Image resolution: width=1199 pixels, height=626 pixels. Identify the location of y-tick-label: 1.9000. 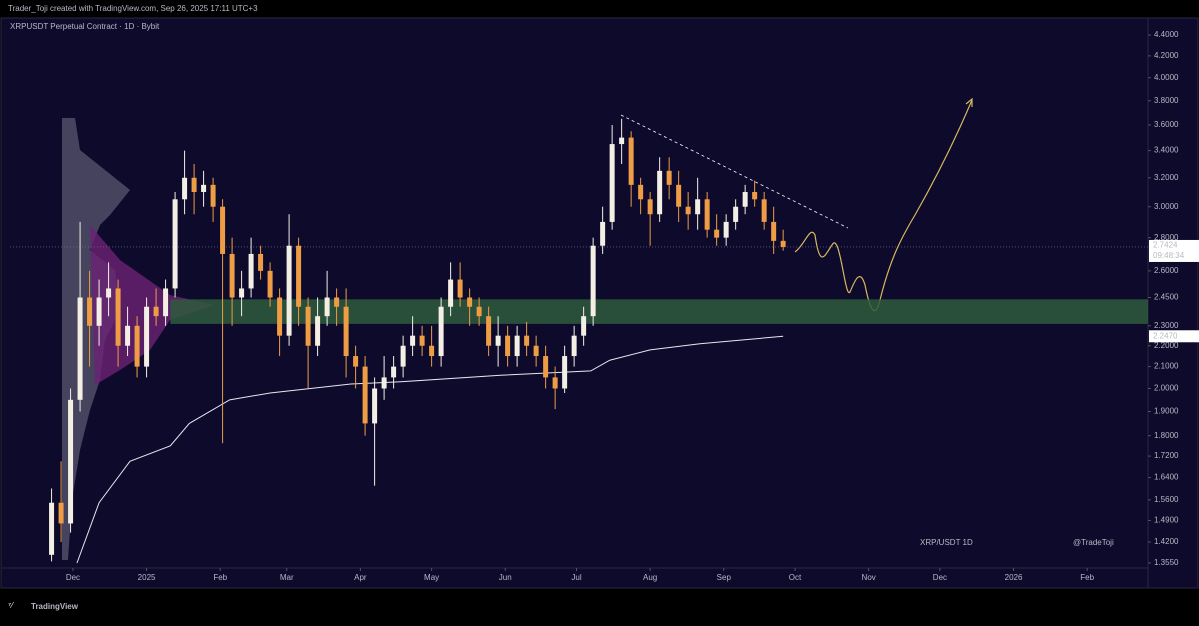
(1166, 411).